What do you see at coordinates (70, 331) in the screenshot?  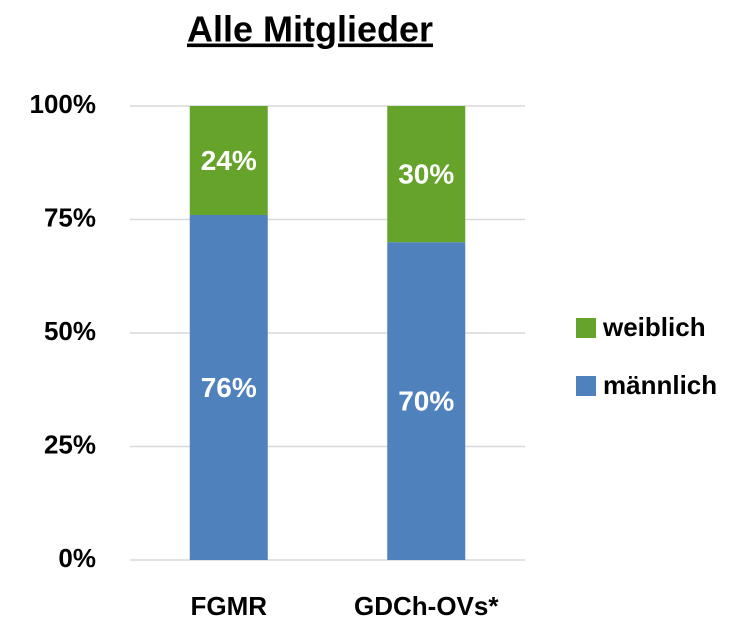 I see `y-tick-label: 50%` at bounding box center [70, 331].